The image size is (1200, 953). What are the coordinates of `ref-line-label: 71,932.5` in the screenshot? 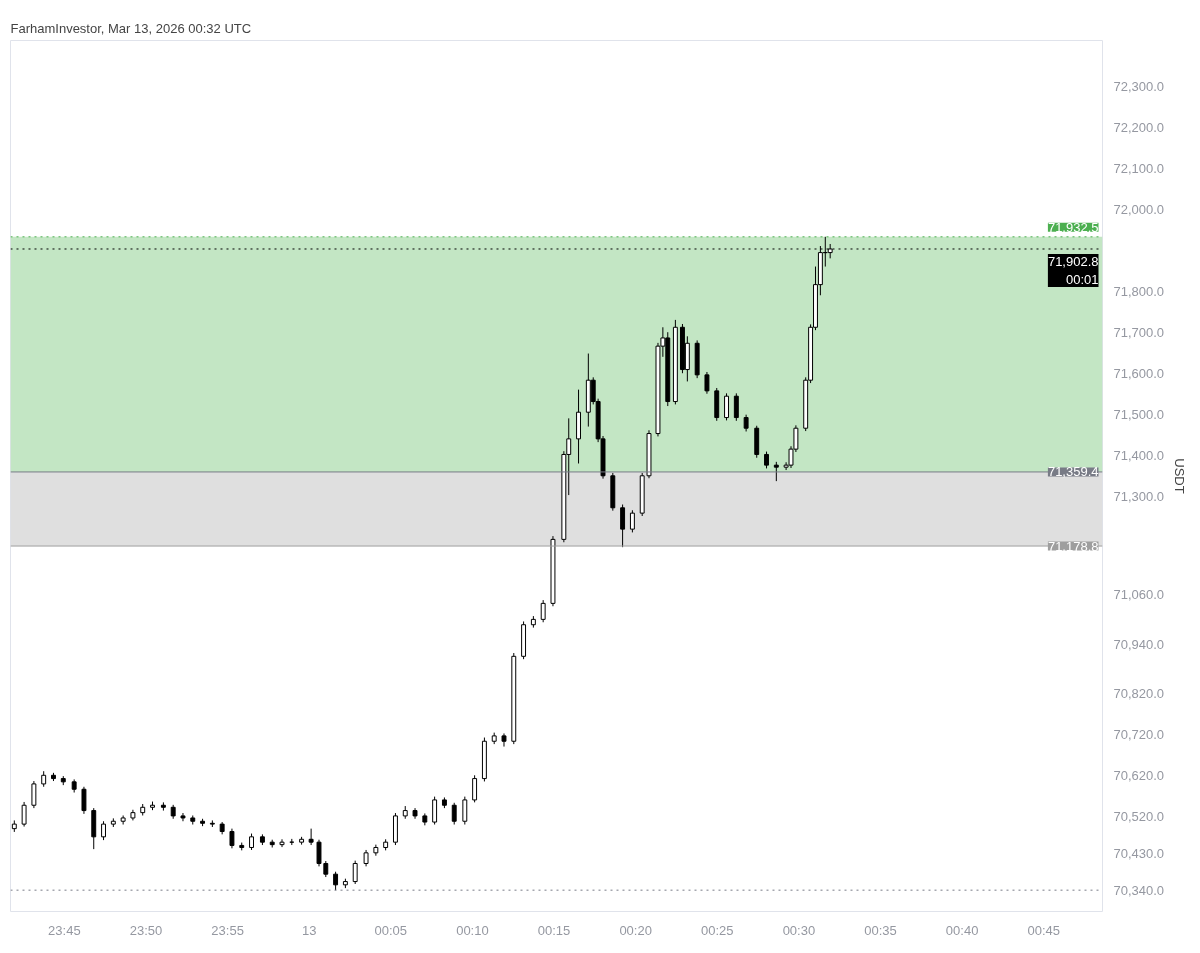 It's located at (1073, 227).